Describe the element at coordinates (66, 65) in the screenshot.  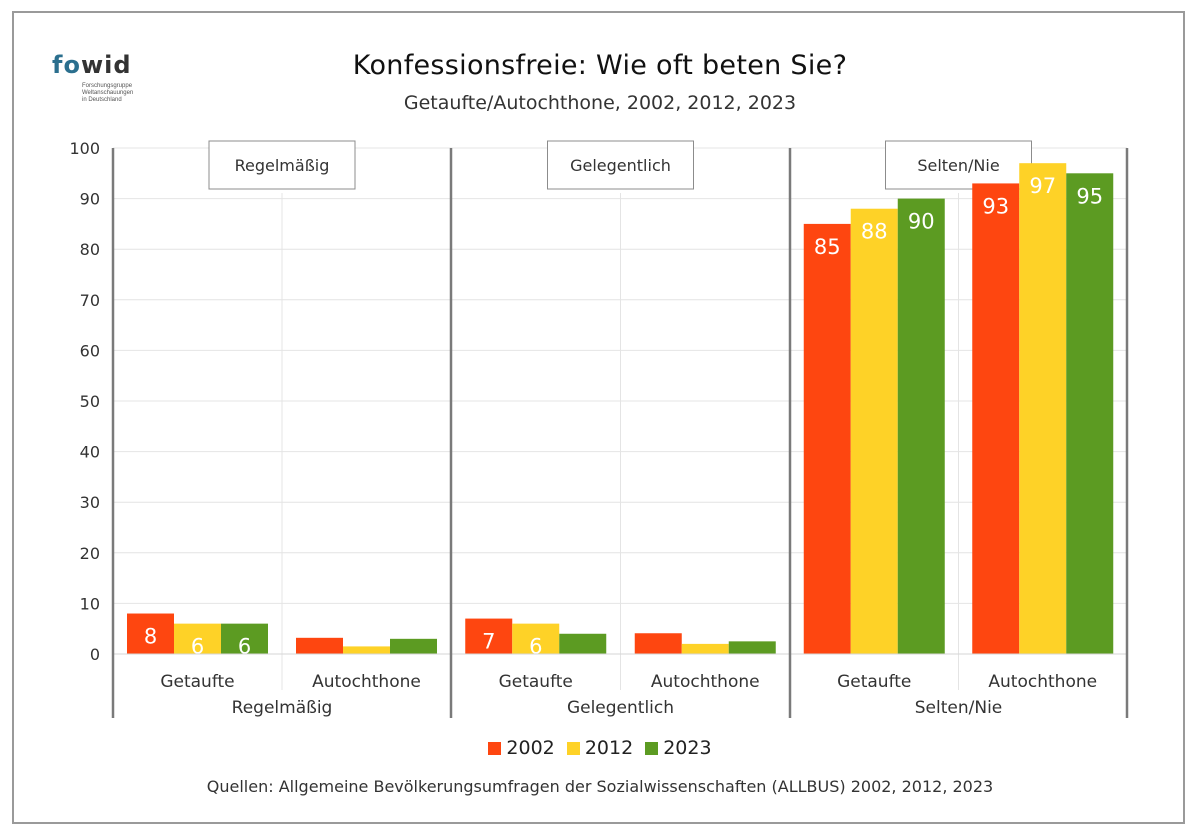
I see `logo-fo: fo` at that location.